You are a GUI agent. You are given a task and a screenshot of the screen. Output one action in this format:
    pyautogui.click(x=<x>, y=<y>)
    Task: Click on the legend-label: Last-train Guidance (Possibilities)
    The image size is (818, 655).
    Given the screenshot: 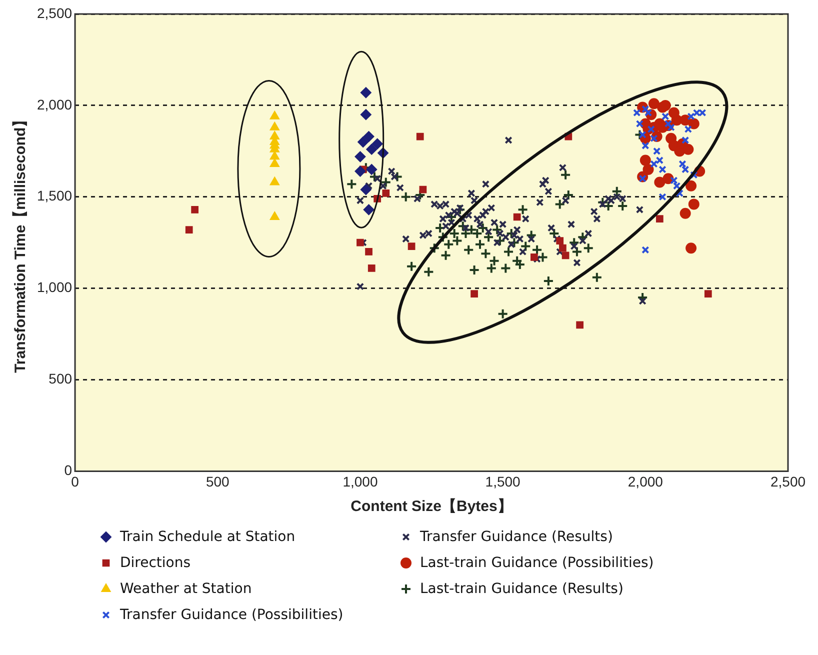 What is the action you would take?
    pyautogui.click(x=537, y=563)
    